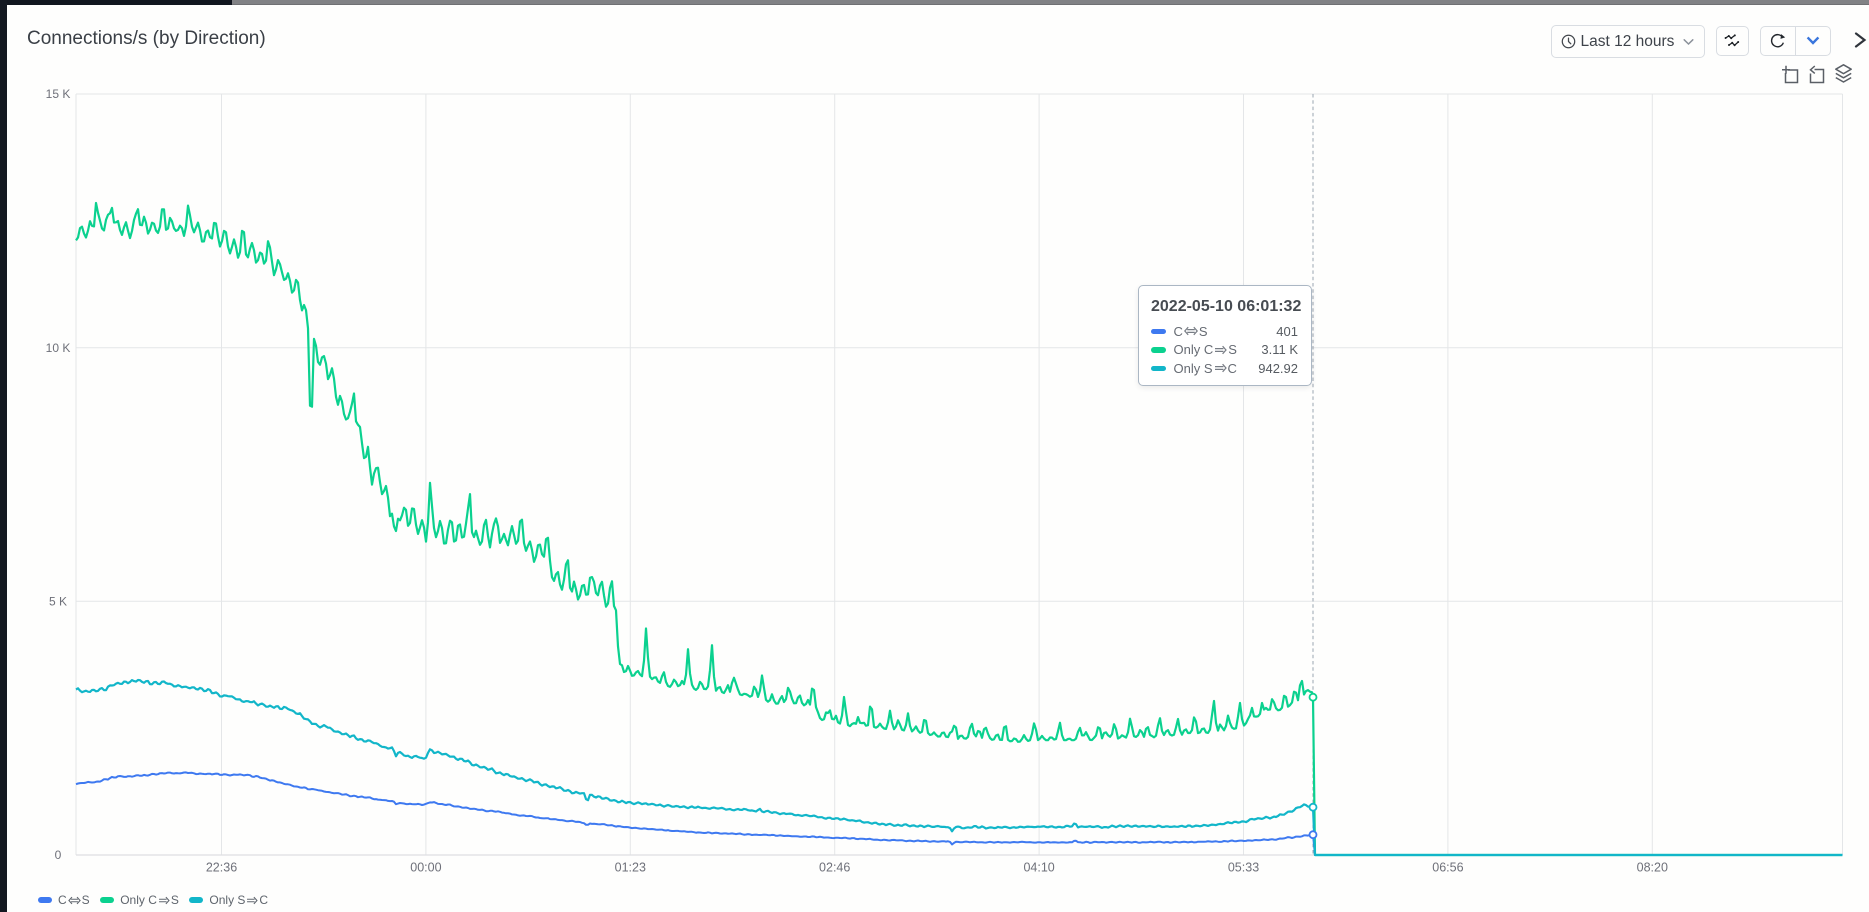 This screenshot has height=912, width=1869. Describe the element at coordinates (1652, 868) in the screenshot. I see `svg-text: 08:20` at that location.